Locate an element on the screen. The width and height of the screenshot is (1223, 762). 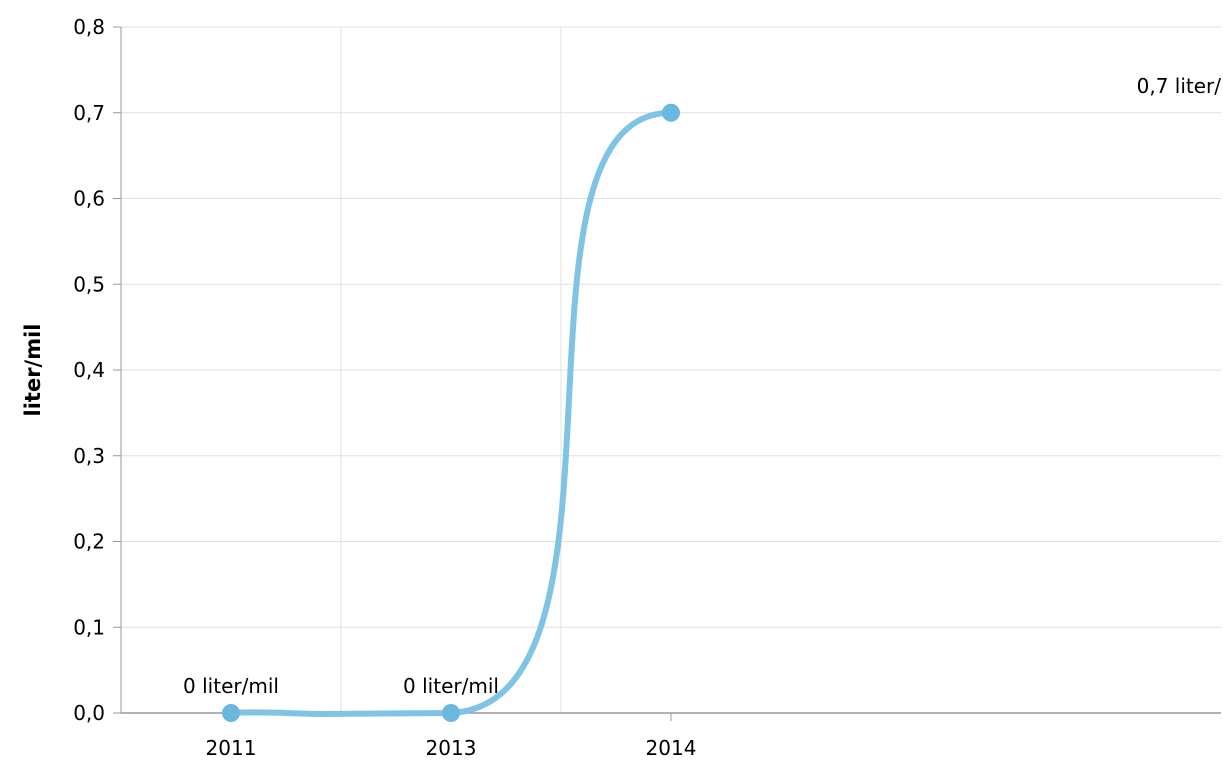
x-tick-label: 2011 is located at coordinates (231, 748).